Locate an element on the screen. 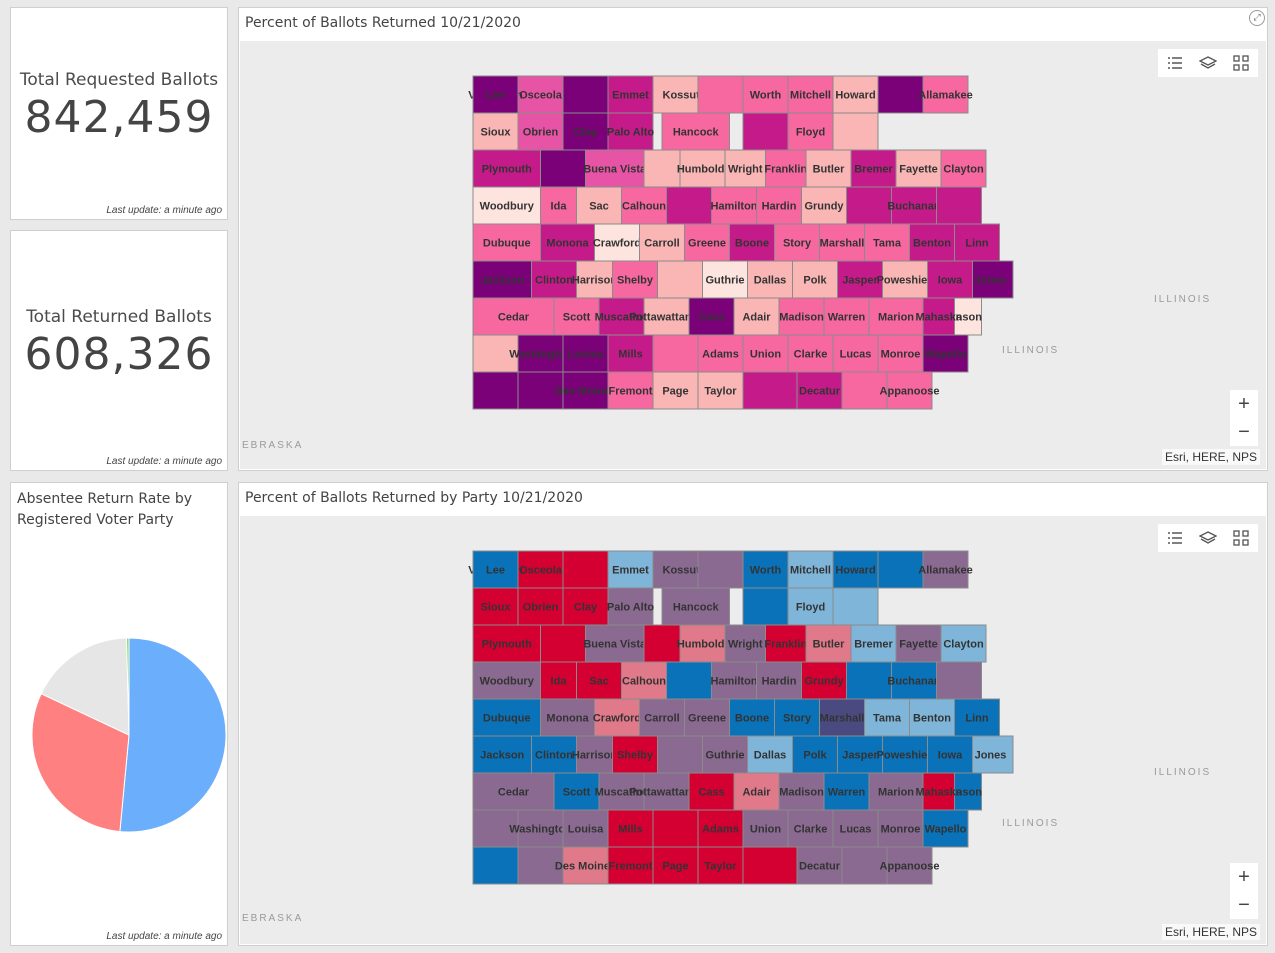 This screenshot has height=953, width=1275. pie-slice-republican is located at coordinates (80, 763).